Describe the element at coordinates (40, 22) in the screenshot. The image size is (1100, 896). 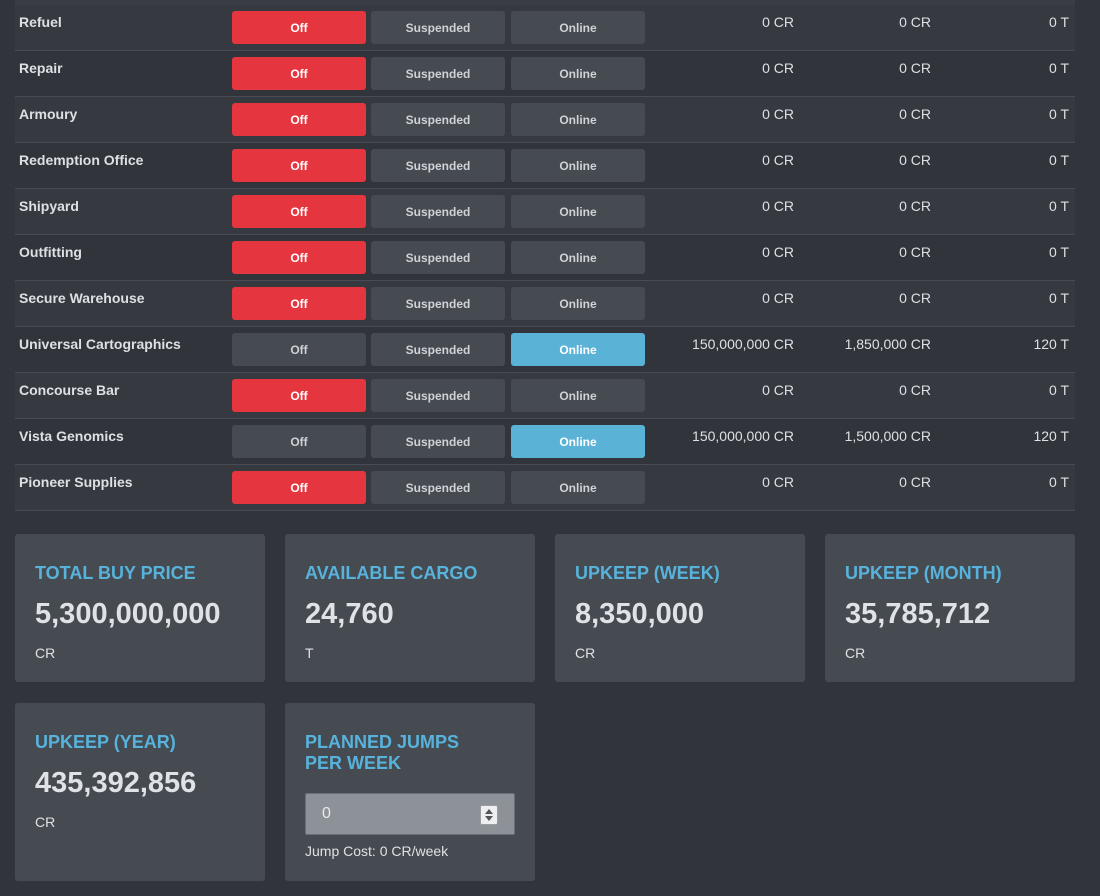
I see `module-name: Refuel` at that location.